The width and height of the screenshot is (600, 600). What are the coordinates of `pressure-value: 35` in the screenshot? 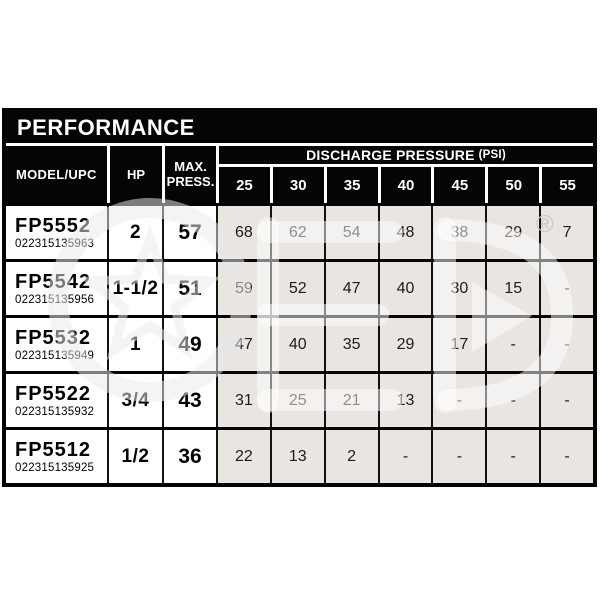 It's located at (350, 344).